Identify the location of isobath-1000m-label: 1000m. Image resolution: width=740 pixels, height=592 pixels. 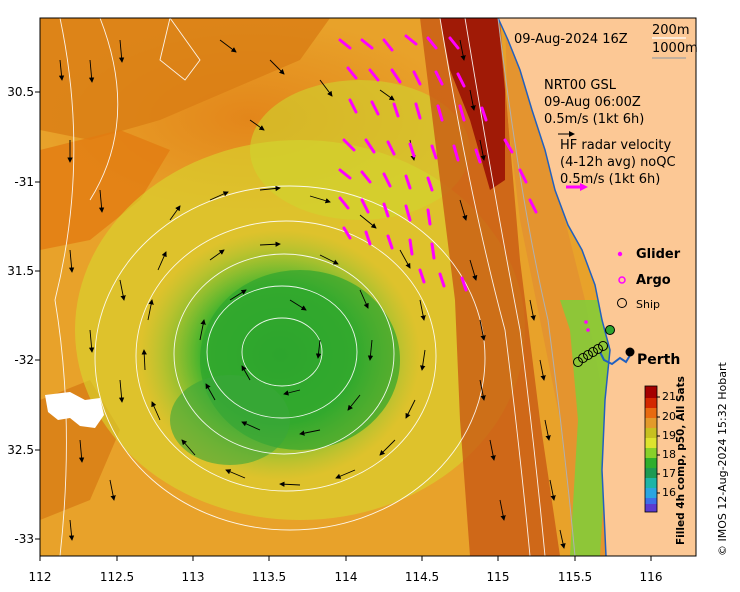
(675, 48).